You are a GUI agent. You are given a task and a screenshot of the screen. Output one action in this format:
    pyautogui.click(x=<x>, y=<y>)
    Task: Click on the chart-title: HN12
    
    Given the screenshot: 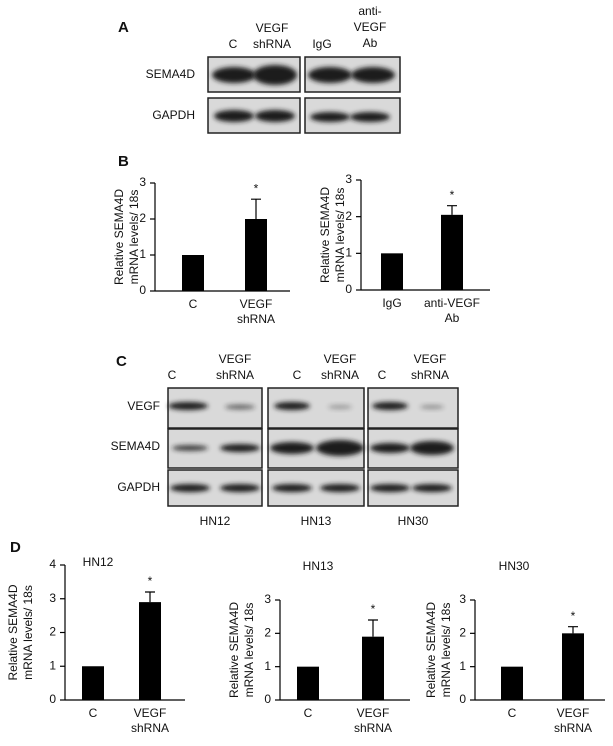 What is the action you would take?
    pyautogui.click(x=98, y=562)
    